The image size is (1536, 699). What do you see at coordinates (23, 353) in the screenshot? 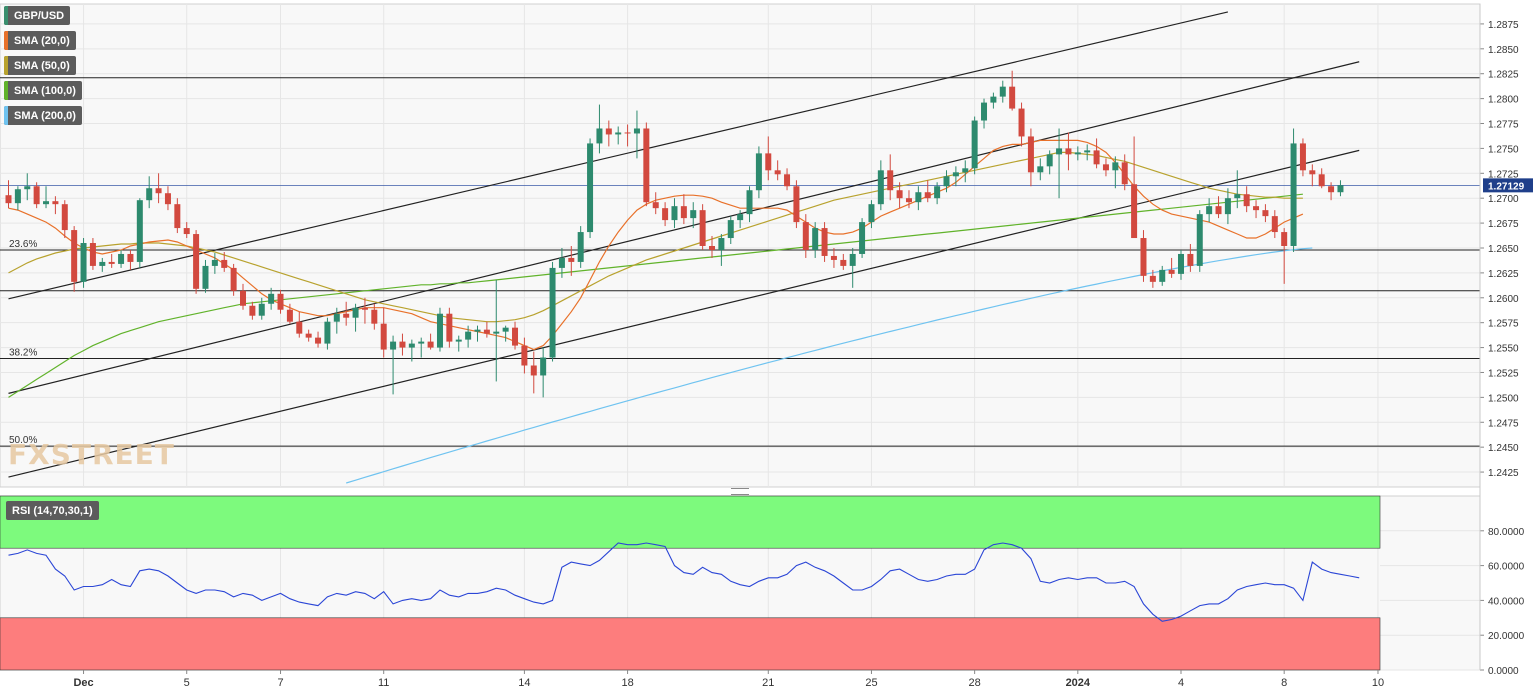
I see `fib-level-label: 38.2%` at bounding box center [23, 353].